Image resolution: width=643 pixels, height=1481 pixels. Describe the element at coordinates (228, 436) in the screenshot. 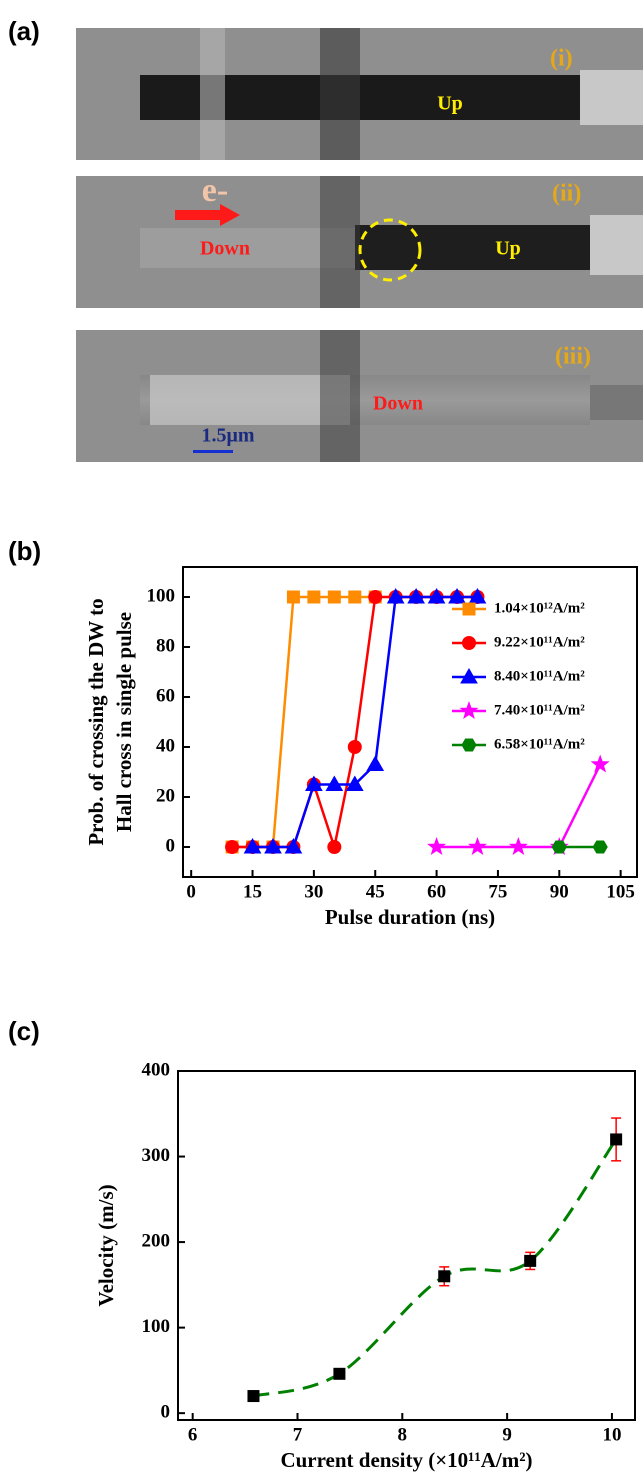

I see `scale-bar-label: 1.5μm` at that location.